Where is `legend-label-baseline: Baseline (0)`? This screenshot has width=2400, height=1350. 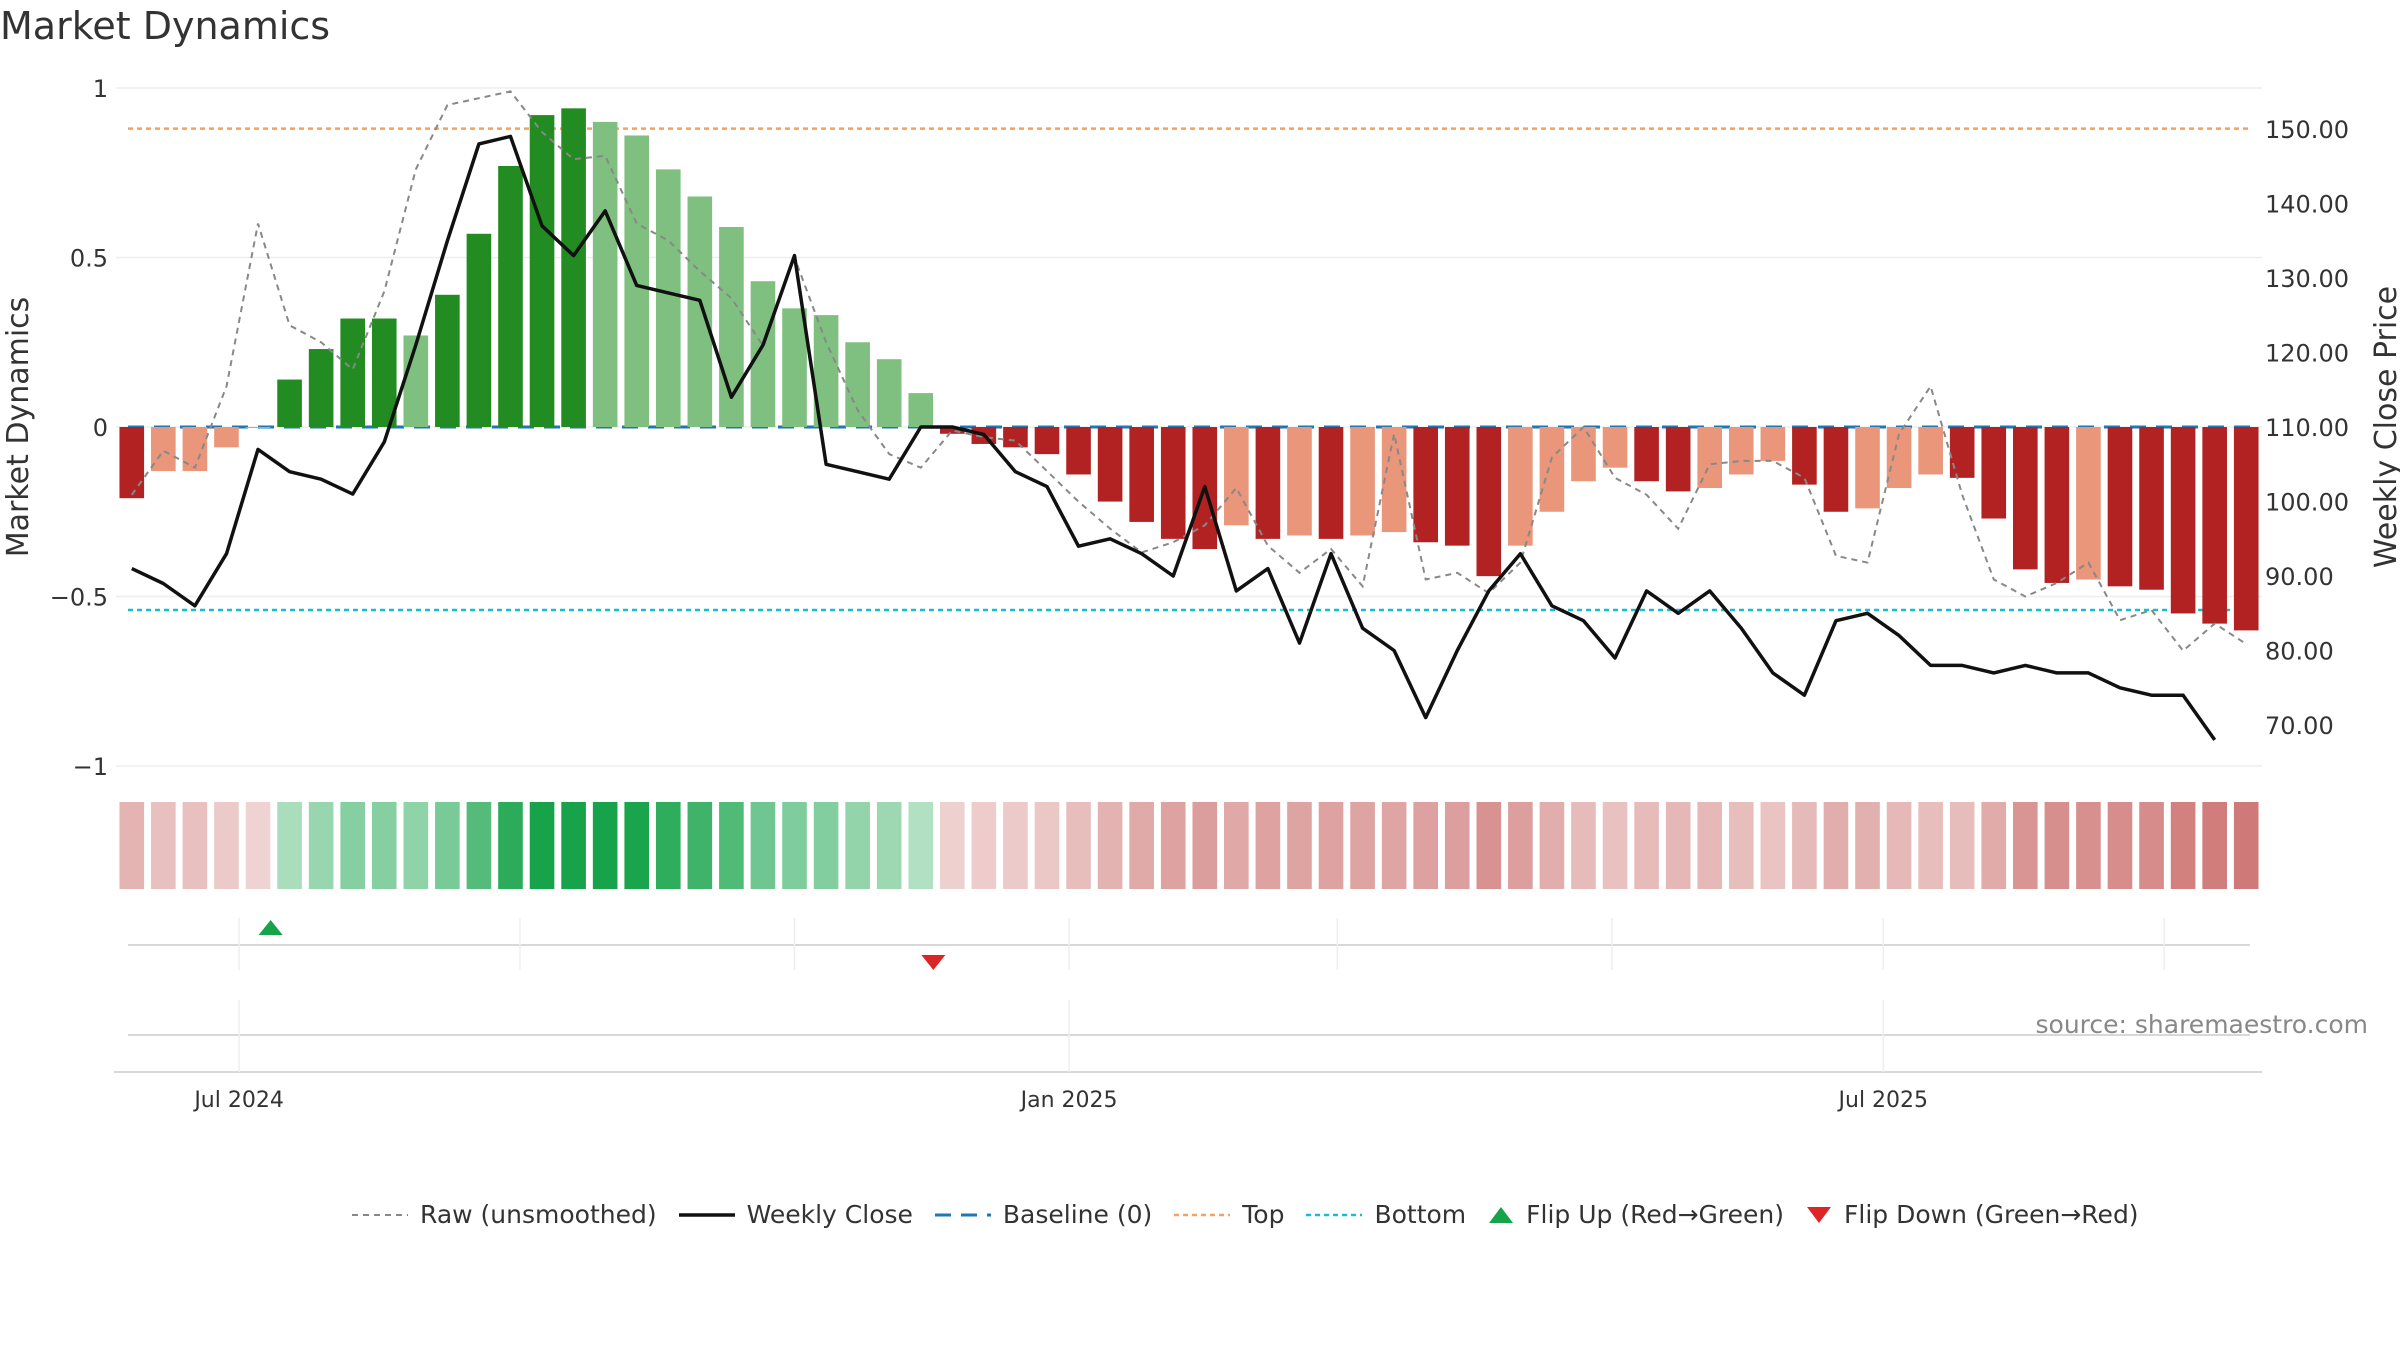
legend-label-baseline: Baseline (0) is located at coordinates (1077, 1214).